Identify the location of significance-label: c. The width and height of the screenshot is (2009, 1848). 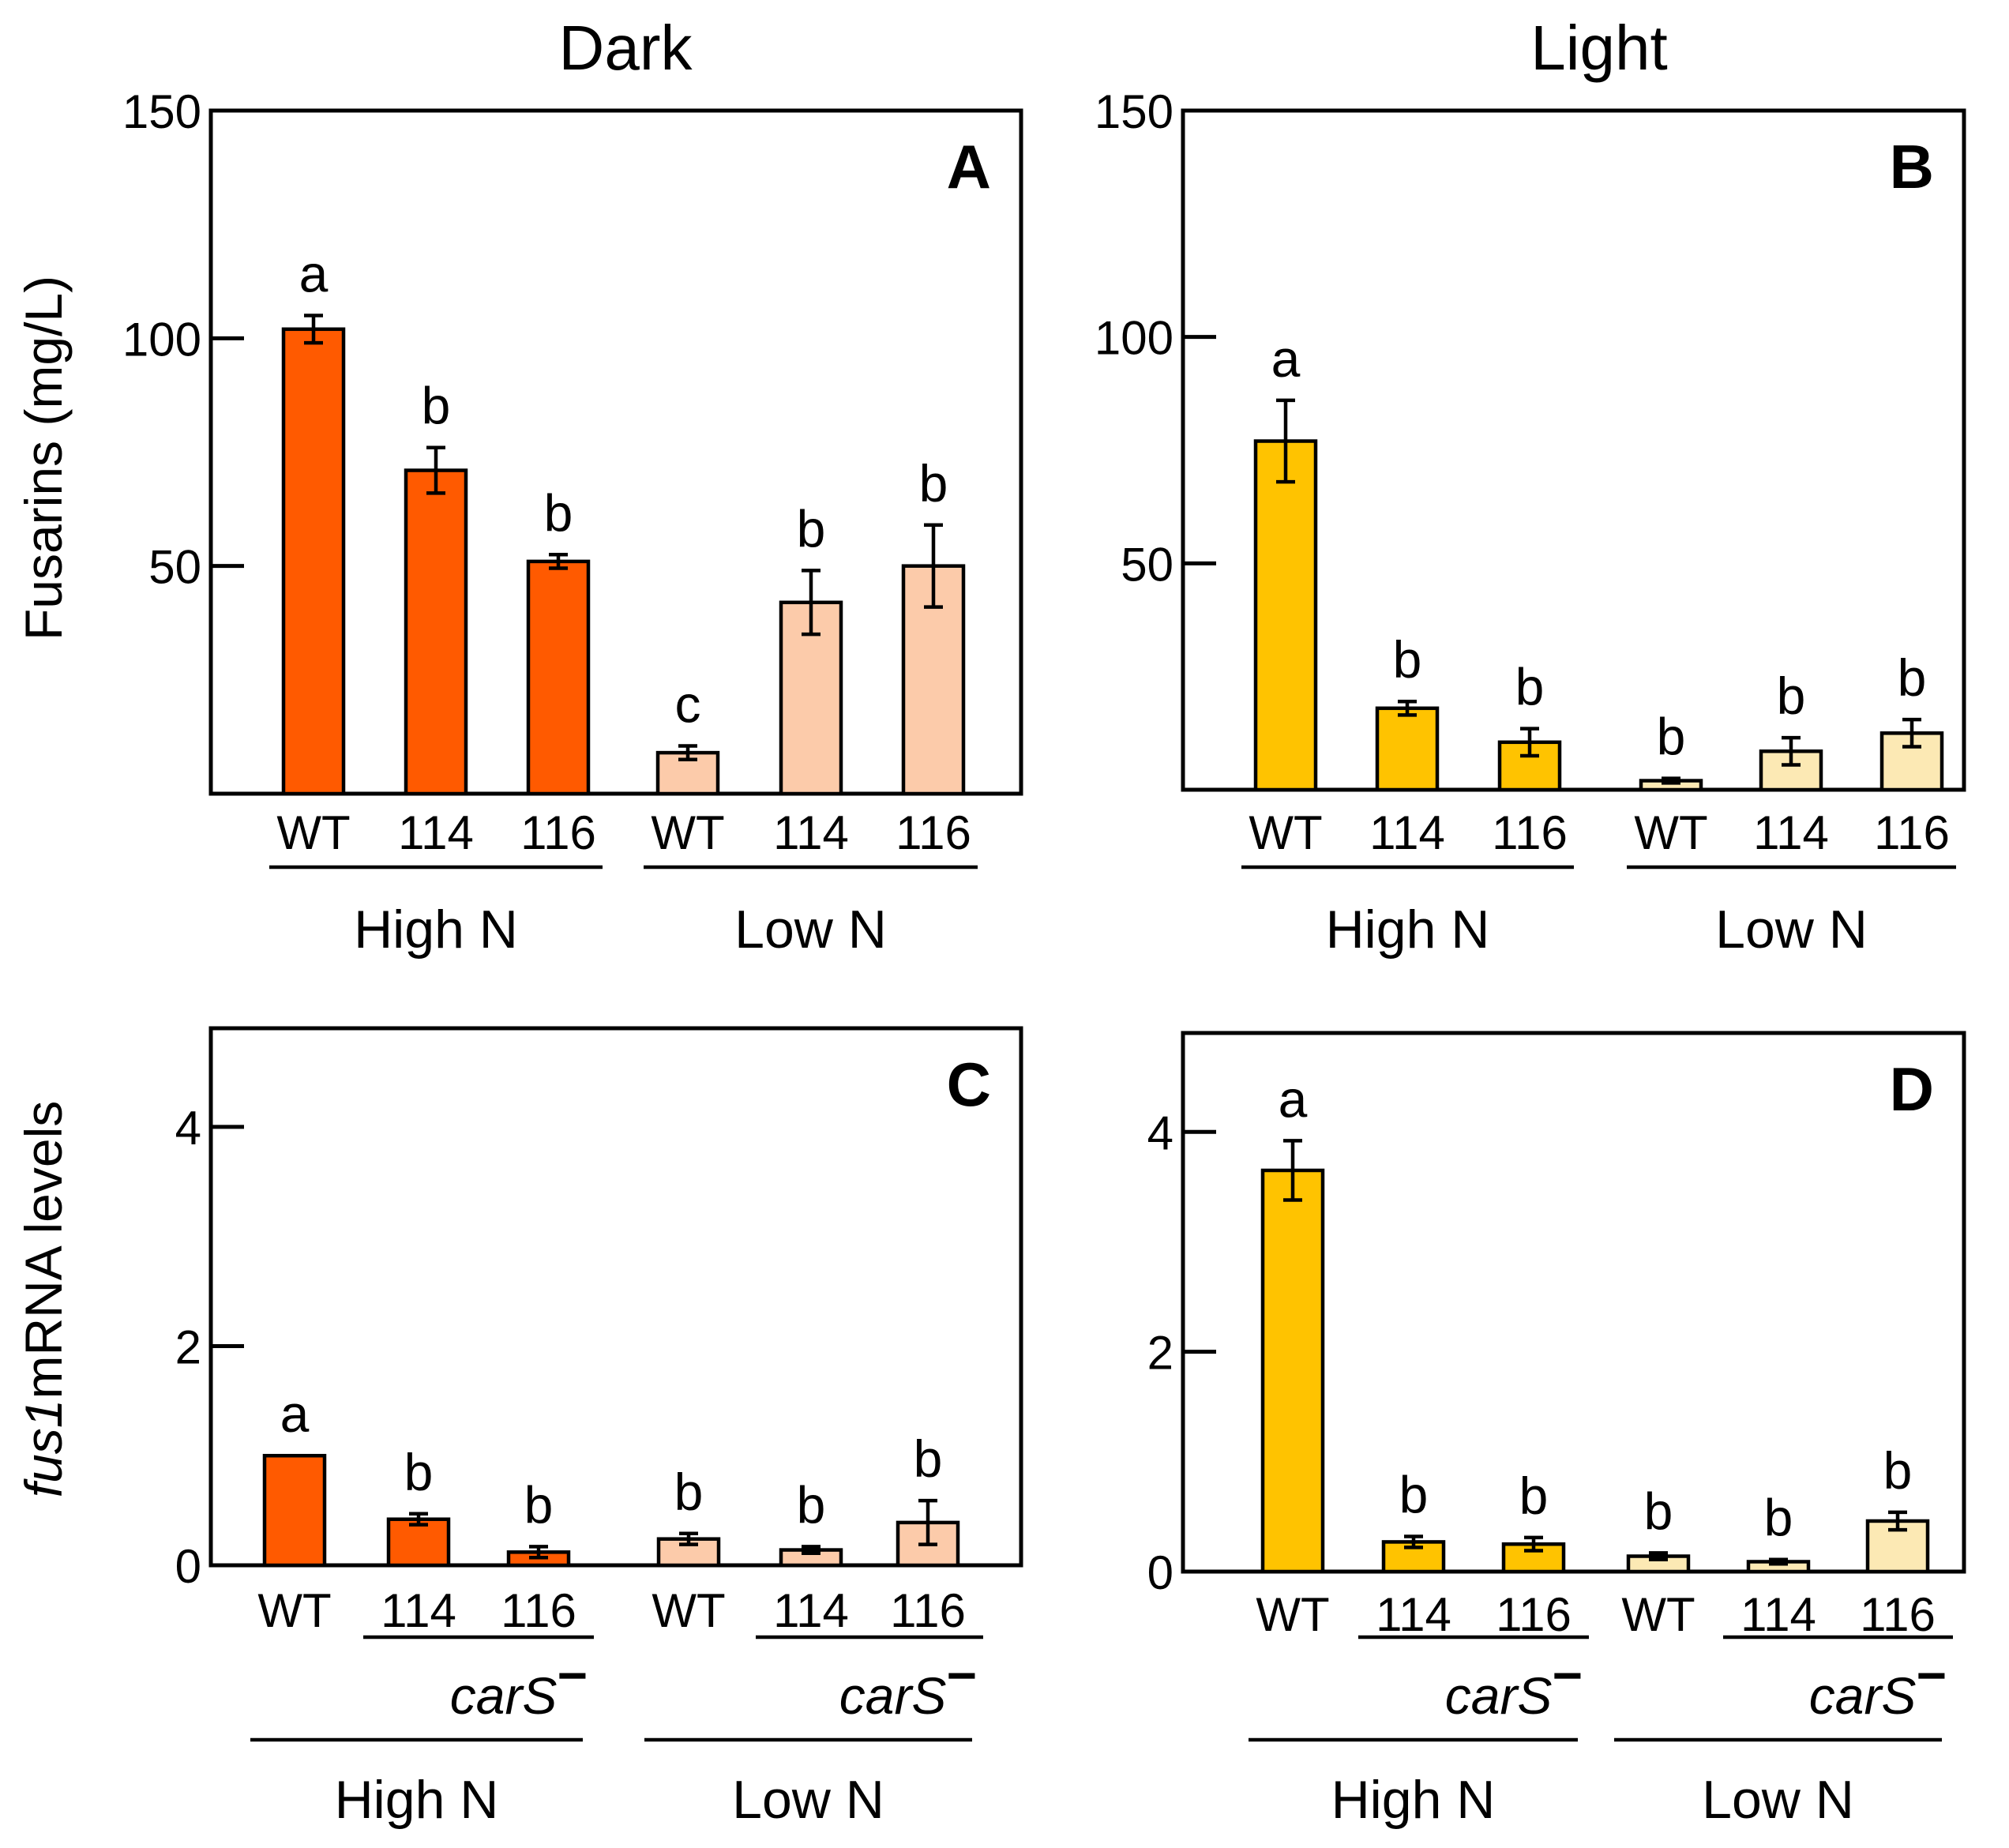
(688, 703).